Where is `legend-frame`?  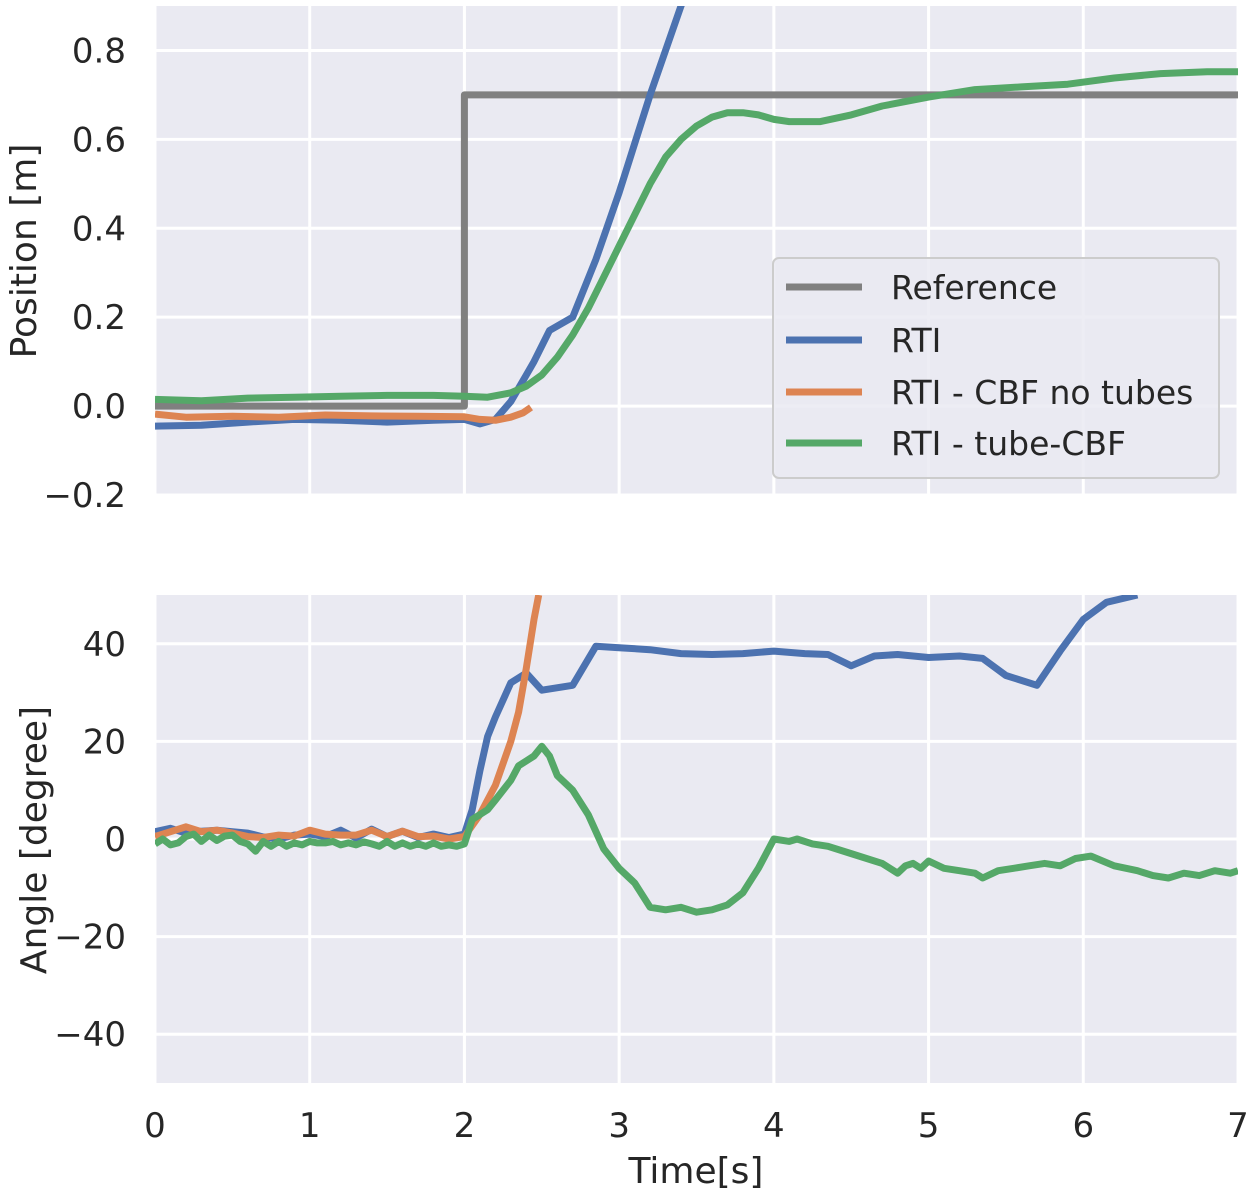
legend-frame is located at coordinates (996, 368).